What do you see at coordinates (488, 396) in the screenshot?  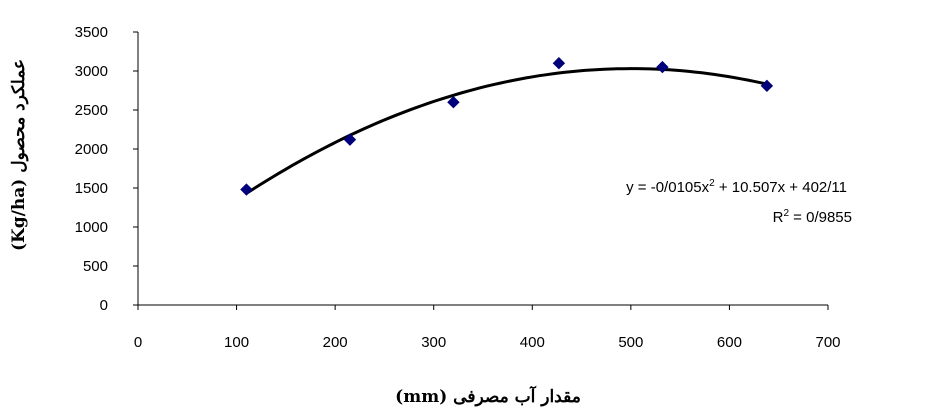 I see `x-axis-title: مقدار آب مصرفی (mm)` at bounding box center [488, 396].